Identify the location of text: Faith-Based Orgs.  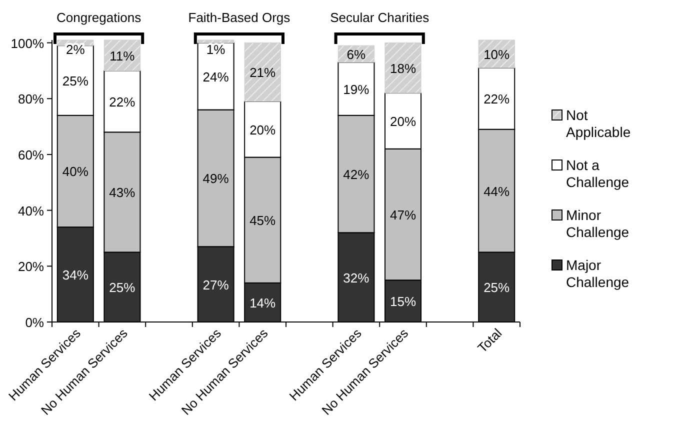
(239, 17).